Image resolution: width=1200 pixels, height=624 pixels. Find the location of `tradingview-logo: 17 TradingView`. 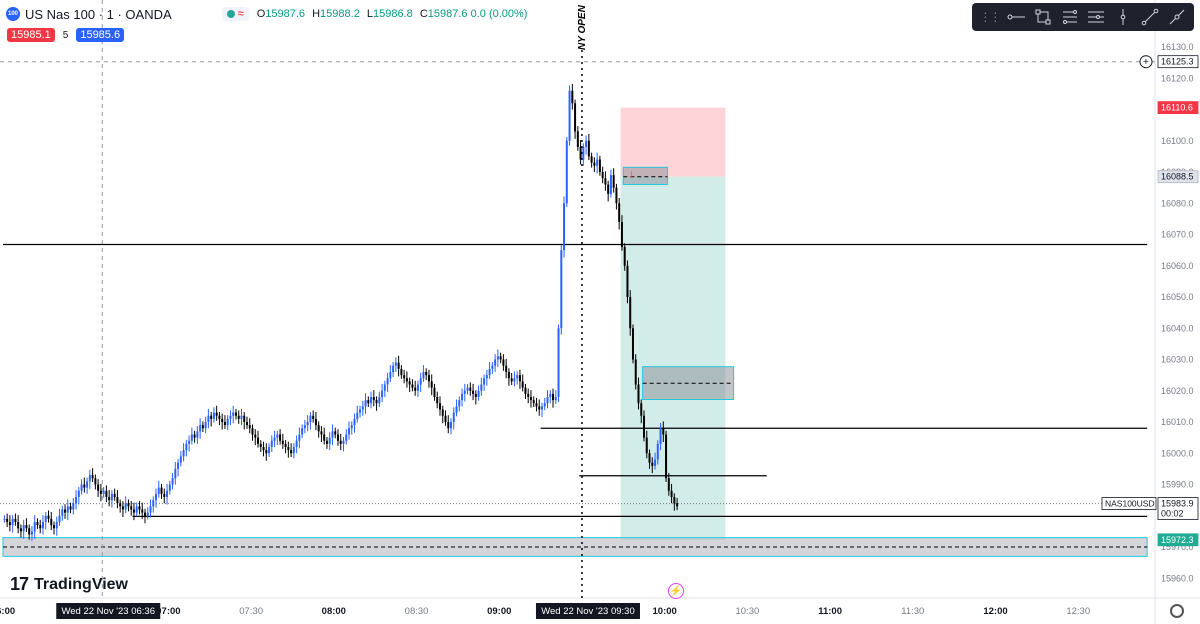

tradingview-logo: 17 TradingView is located at coordinates (69, 584).